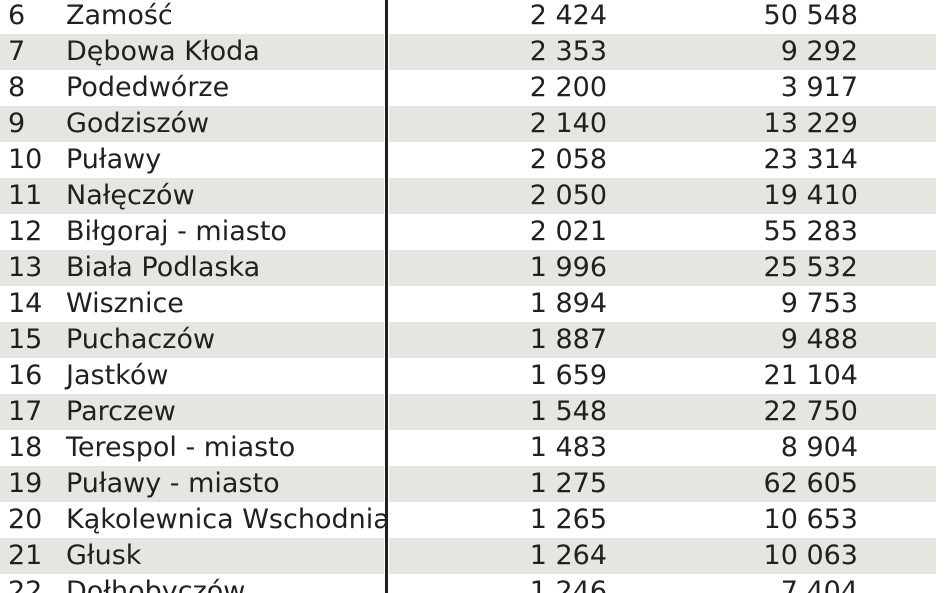 Image resolution: width=948 pixels, height=593 pixels. I want to click on name-cell: Dębowa Kłoda, so click(163, 51).